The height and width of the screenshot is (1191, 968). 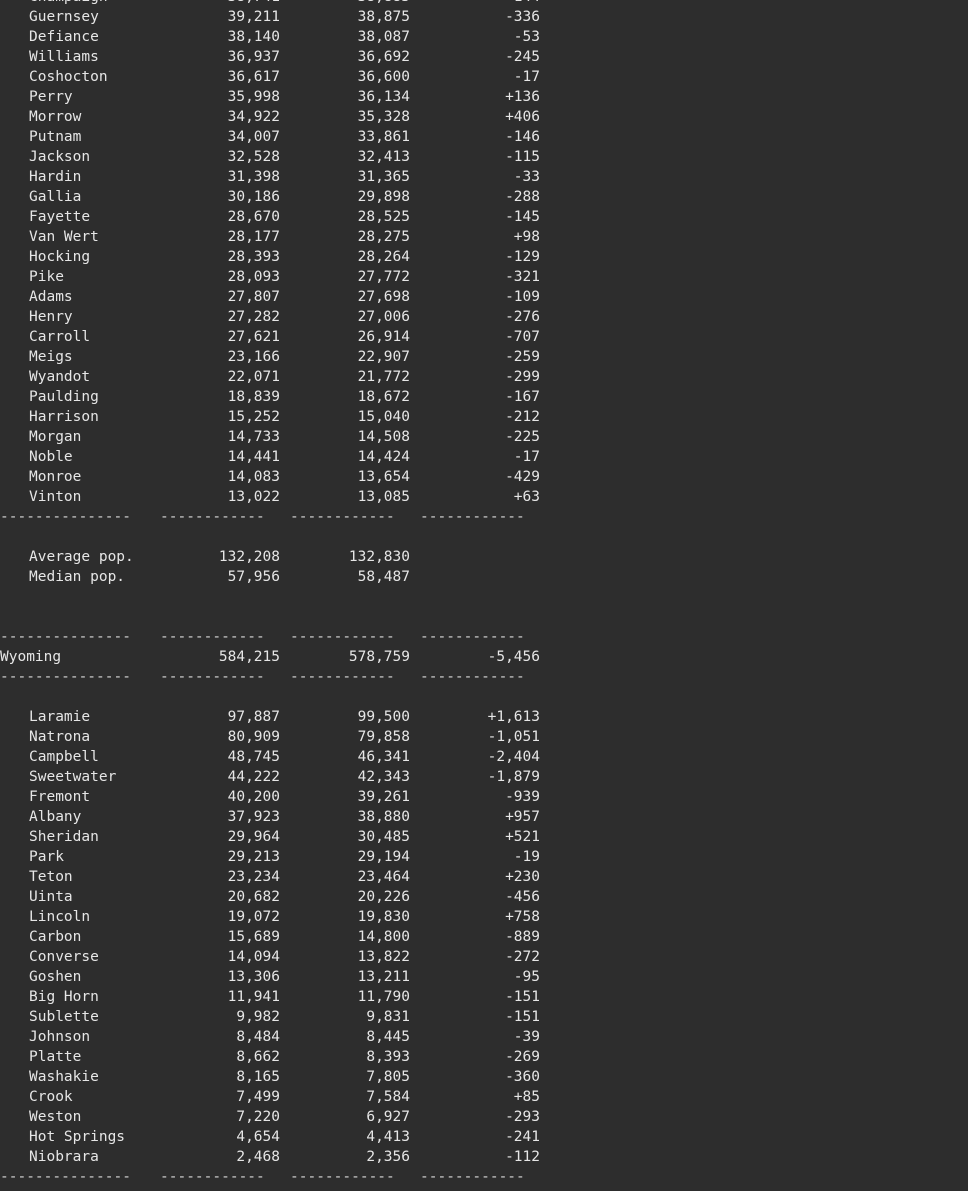 I want to click on table-row: Vinton 13,022 13,085 +63, so click(x=270, y=497).